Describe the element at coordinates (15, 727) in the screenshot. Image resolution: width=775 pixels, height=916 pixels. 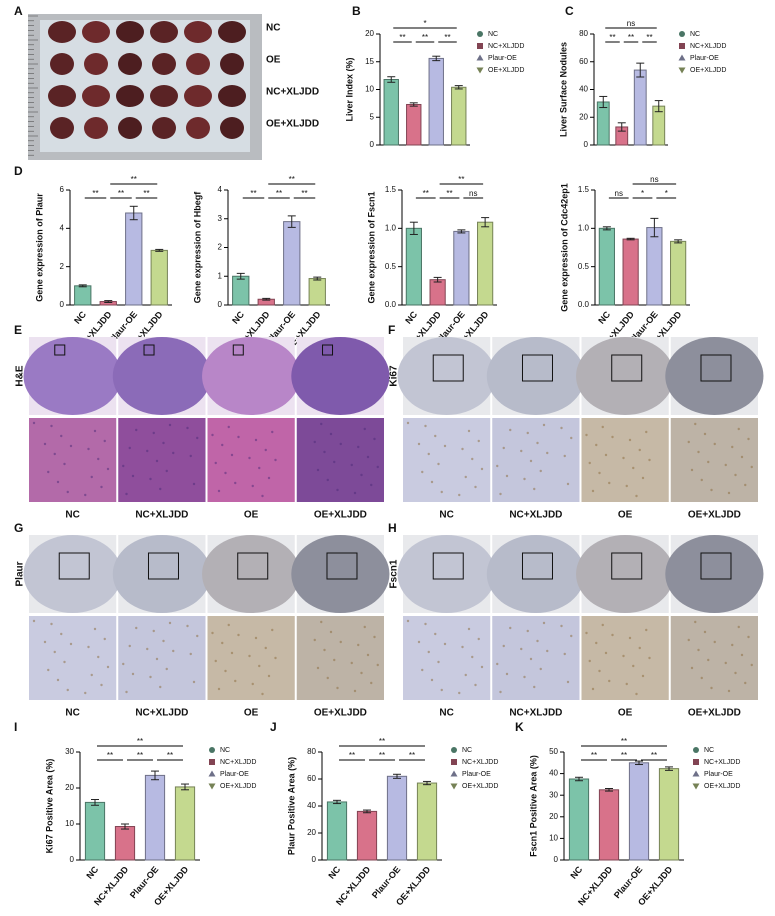
I see `panel-letter: I` at that location.